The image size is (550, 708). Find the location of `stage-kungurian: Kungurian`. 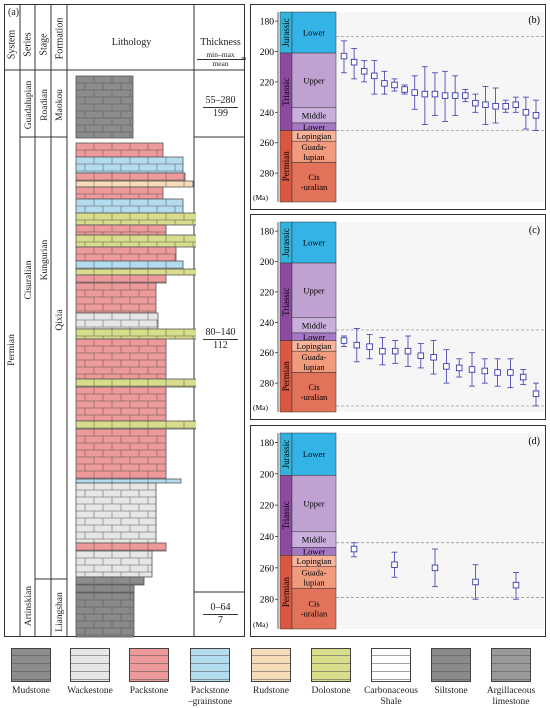

stage-kungurian: Kungurian is located at coordinates (45, 260).